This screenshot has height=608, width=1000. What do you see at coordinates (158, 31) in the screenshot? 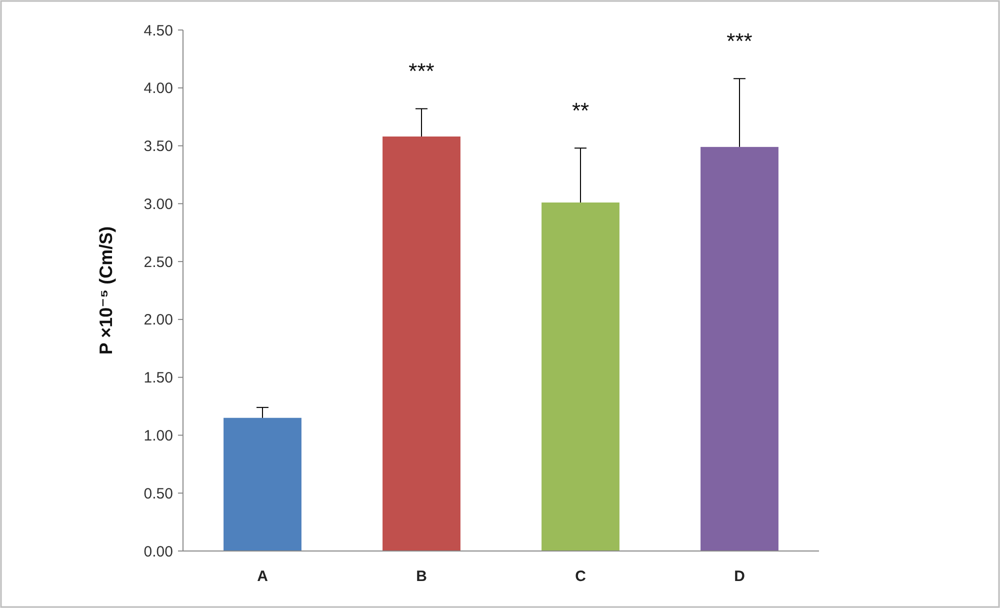
I see `y-tick-label: 4.50` at bounding box center [158, 31].